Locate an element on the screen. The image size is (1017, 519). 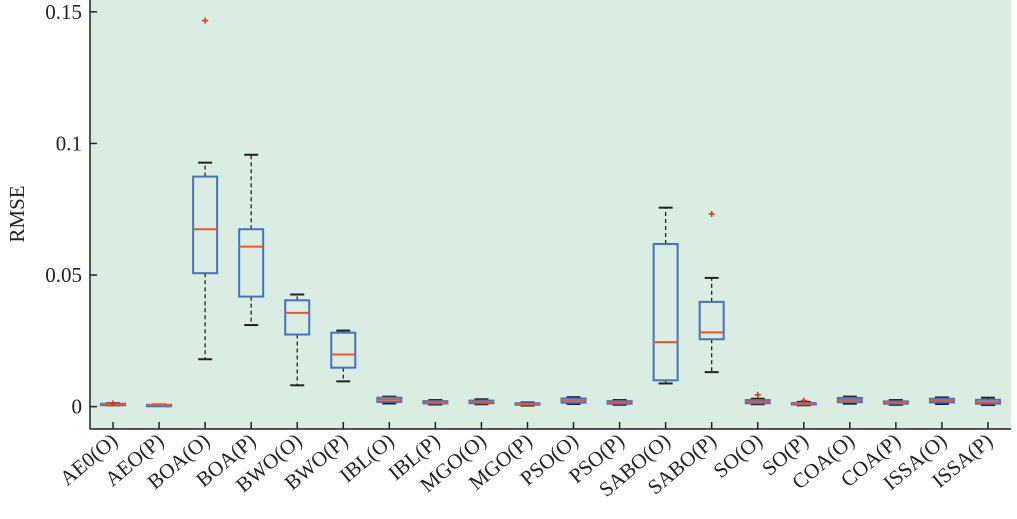
y-axis: 0 0.05 0.1 0.15 is located at coordinates (71, 214).